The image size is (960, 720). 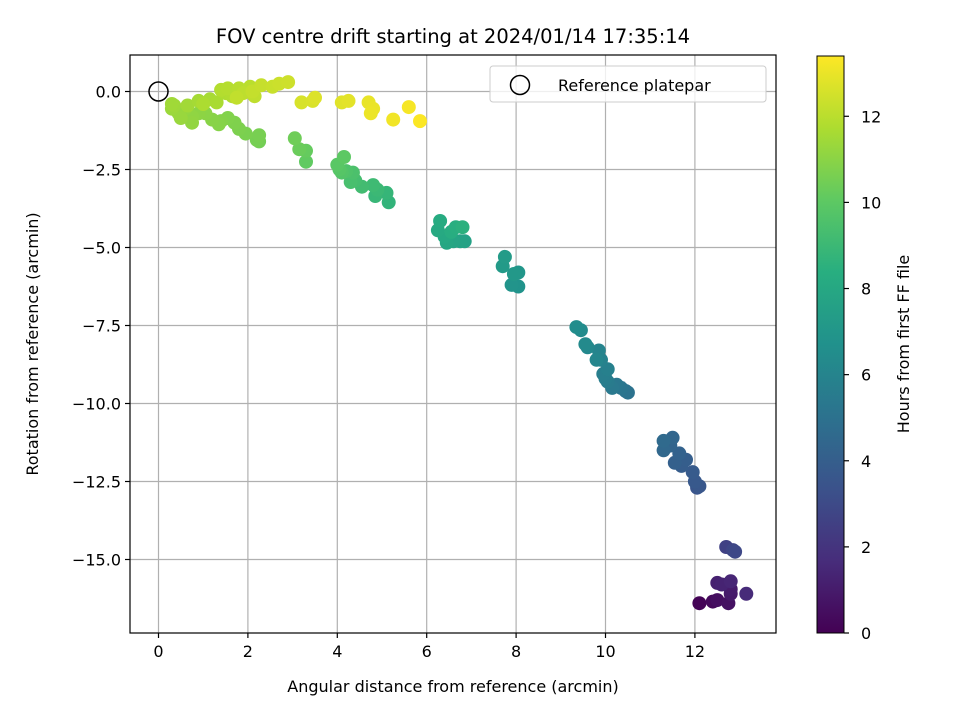 I want to click on x-axis-label: Angular distance from reference (arcmin), so click(x=452, y=686).